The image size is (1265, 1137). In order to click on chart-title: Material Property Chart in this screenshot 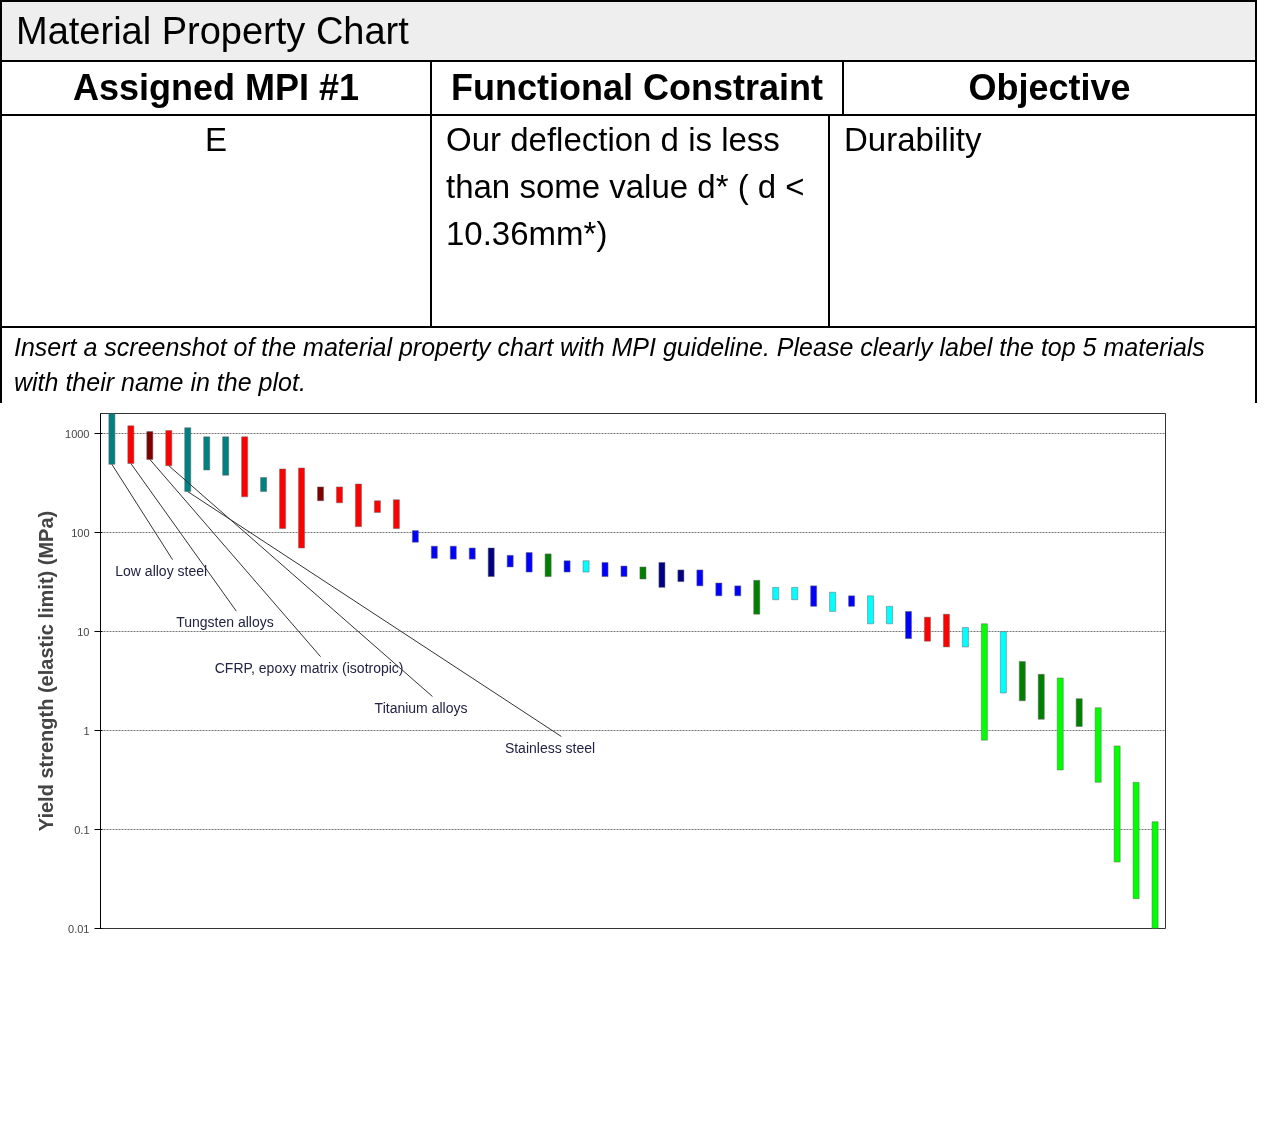, I will do `click(628, 32)`.